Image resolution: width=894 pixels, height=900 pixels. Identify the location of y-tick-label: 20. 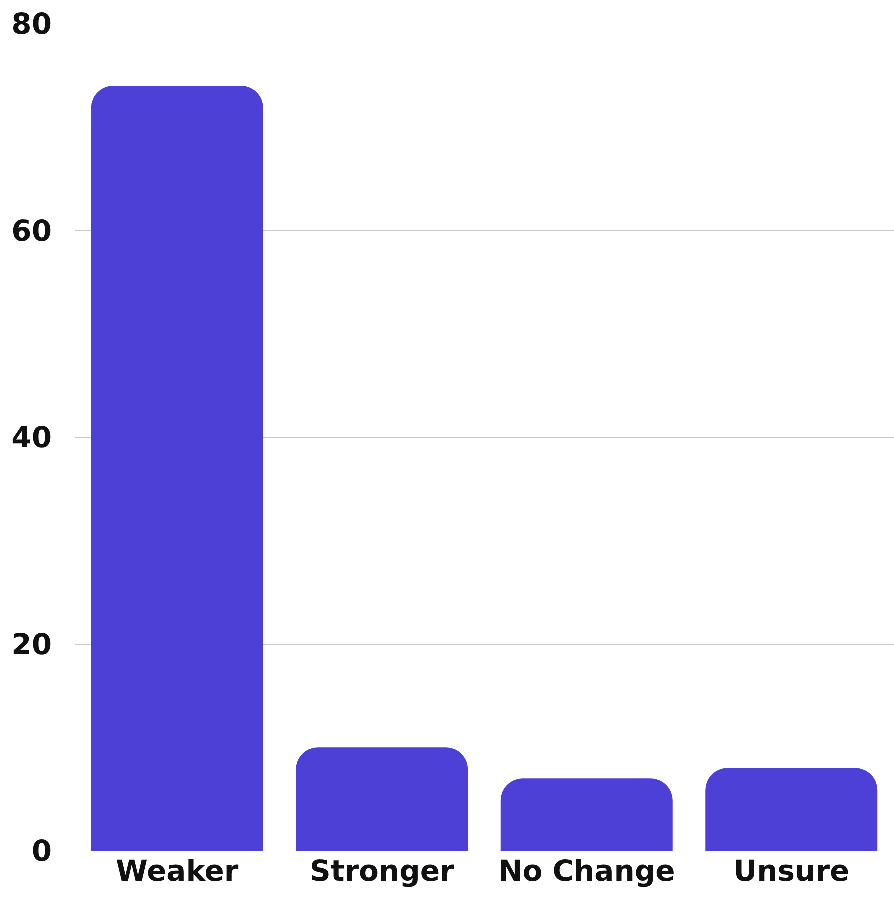
(32, 644).